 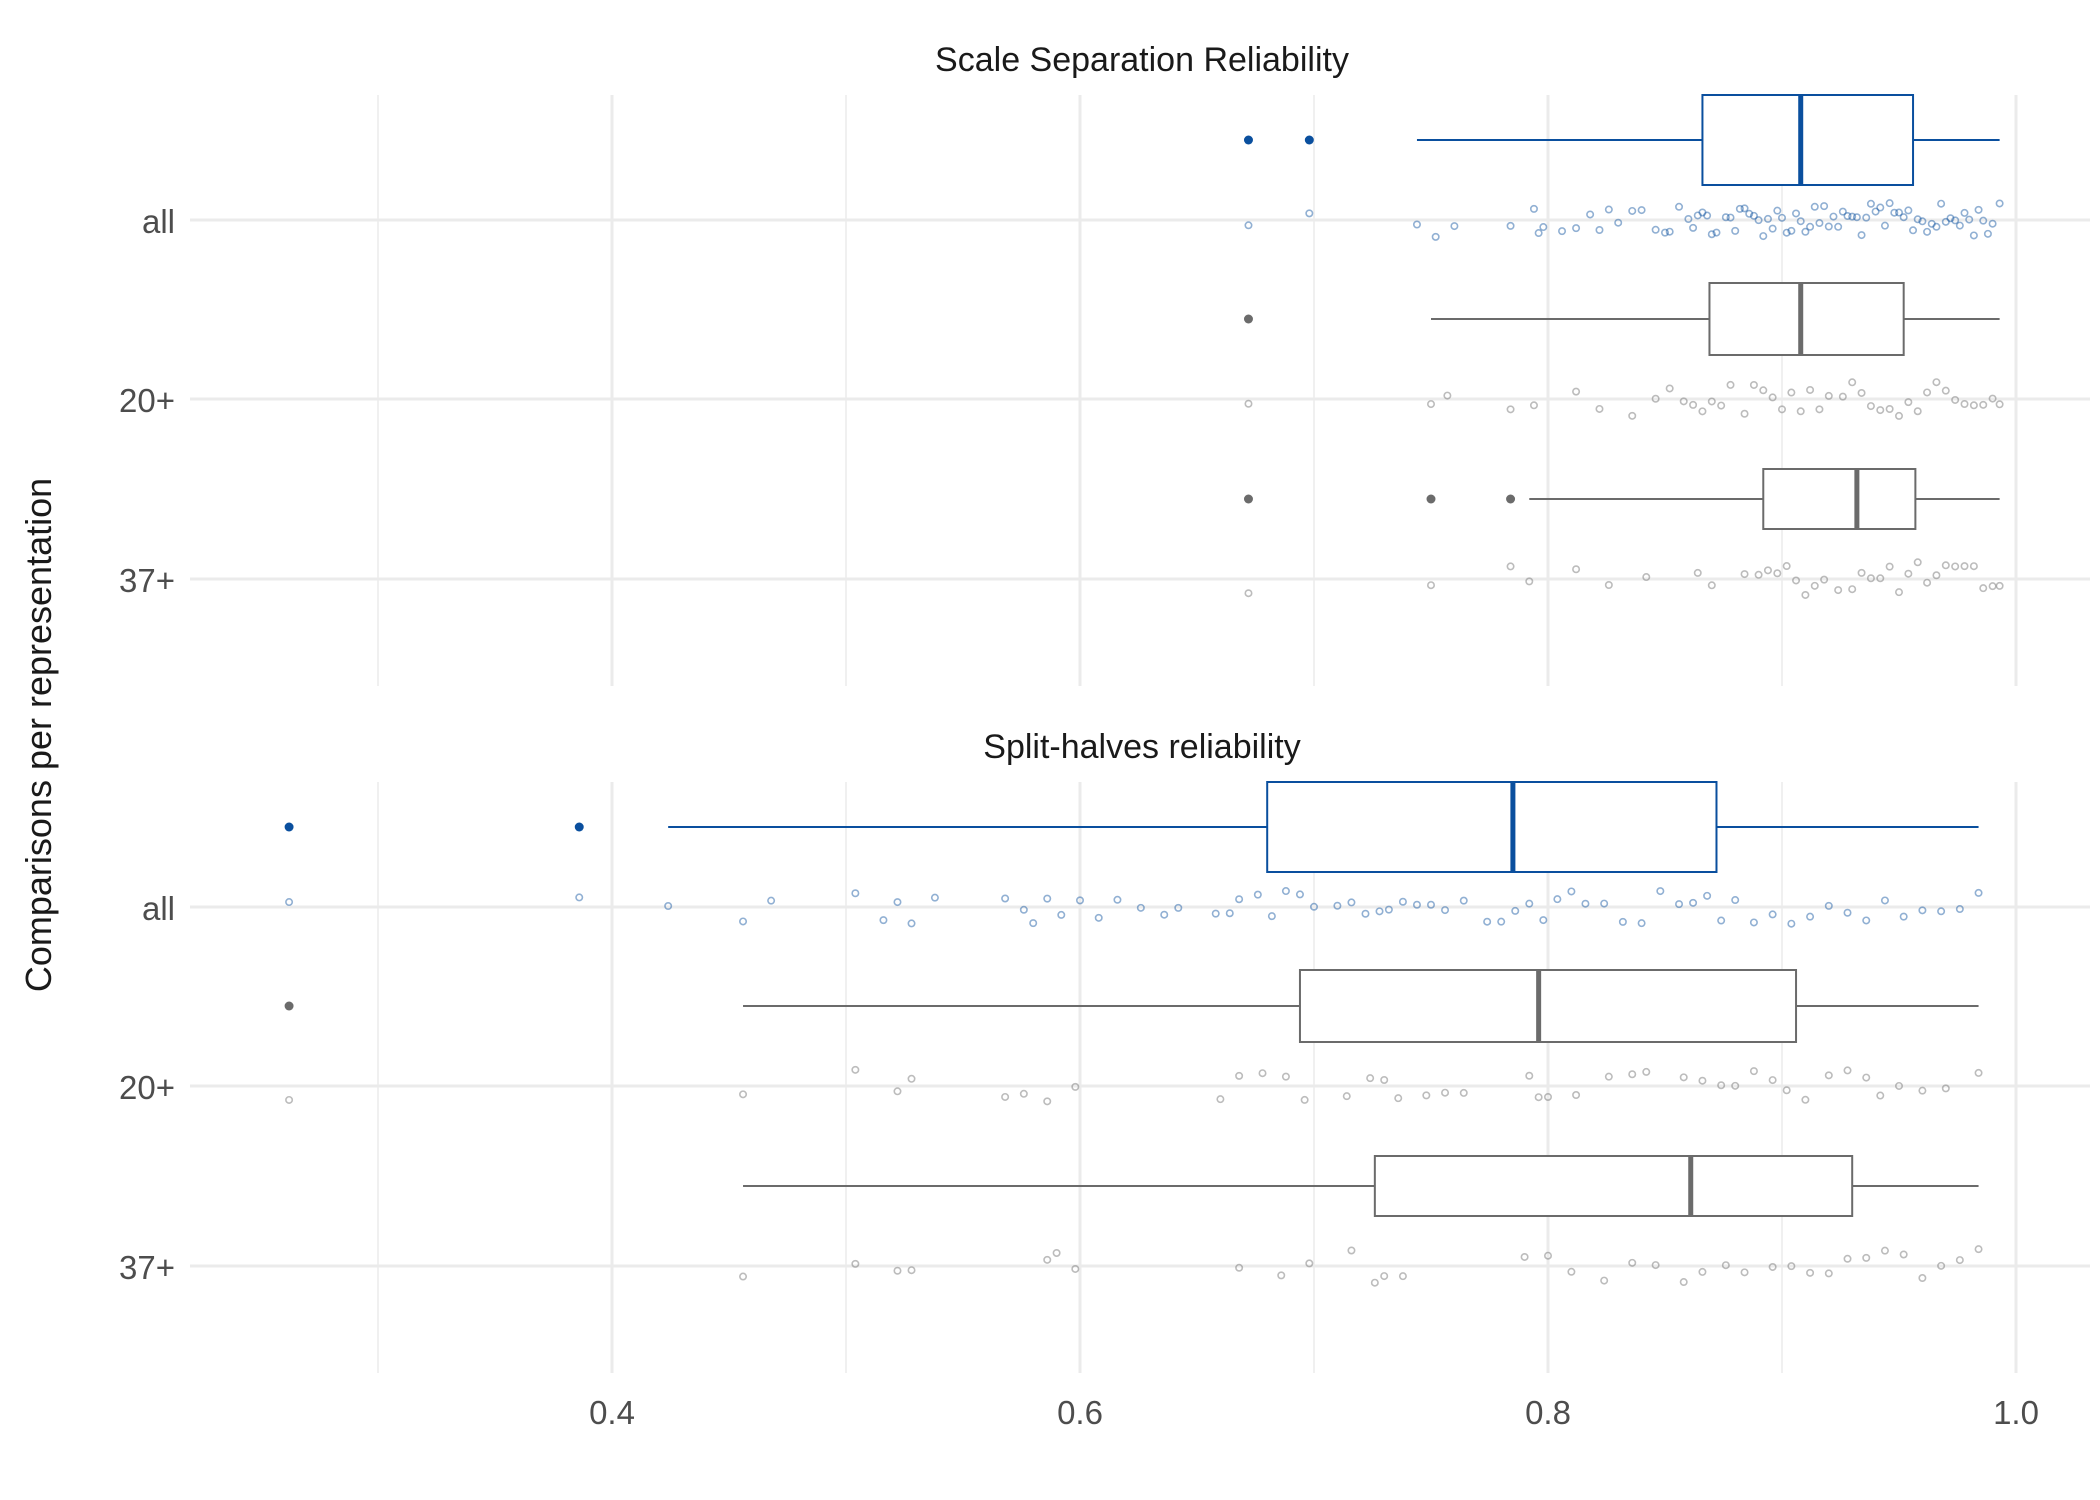 What do you see at coordinates (158, 221) in the screenshot?
I see `y-tick-label-all-top: all` at bounding box center [158, 221].